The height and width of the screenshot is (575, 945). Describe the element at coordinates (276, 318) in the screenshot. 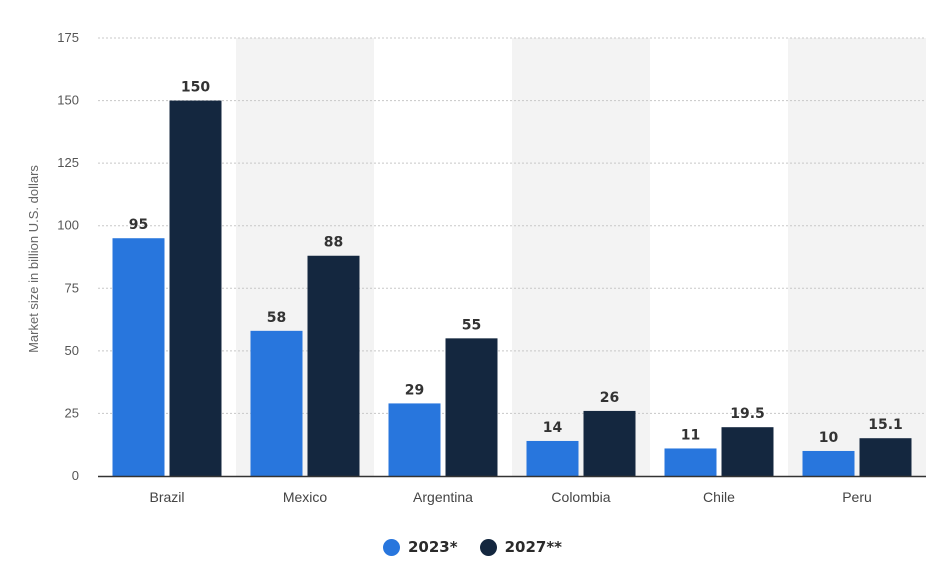

I see `data-label: 58` at that location.